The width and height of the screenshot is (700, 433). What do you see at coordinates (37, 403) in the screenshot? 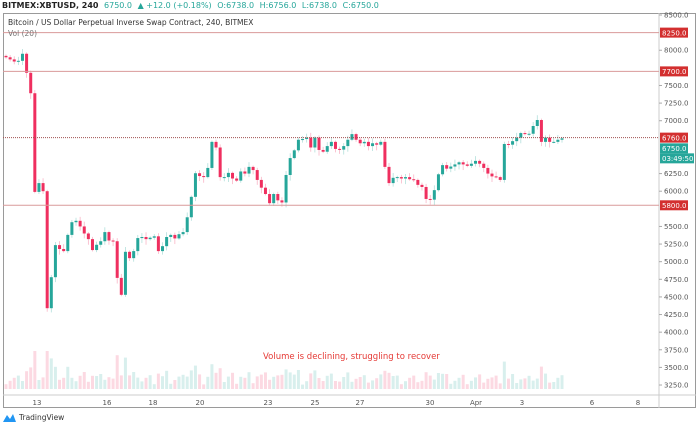
I see `time-tick-label: 13` at bounding box center [37, 403].